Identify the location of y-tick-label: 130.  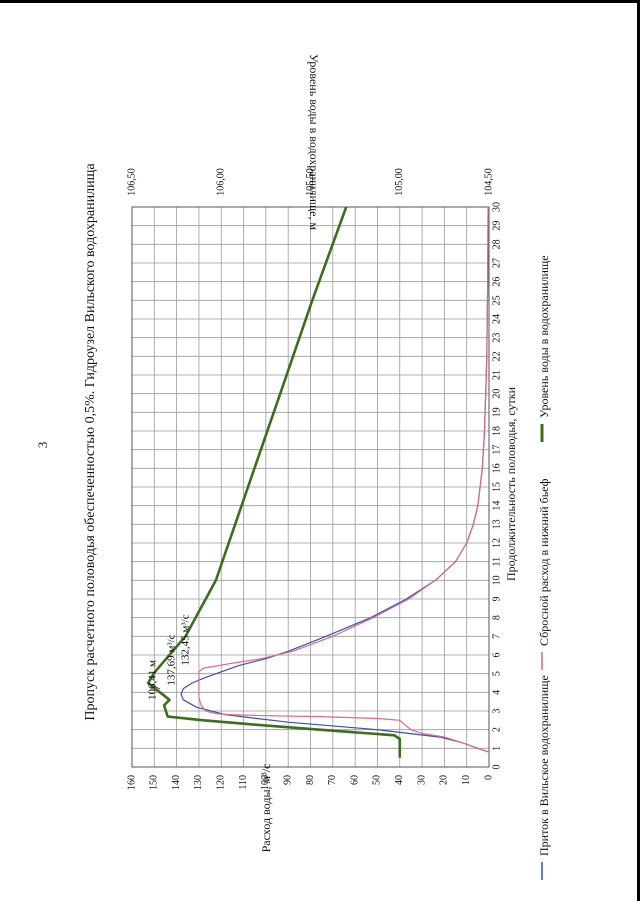
(198, 782).